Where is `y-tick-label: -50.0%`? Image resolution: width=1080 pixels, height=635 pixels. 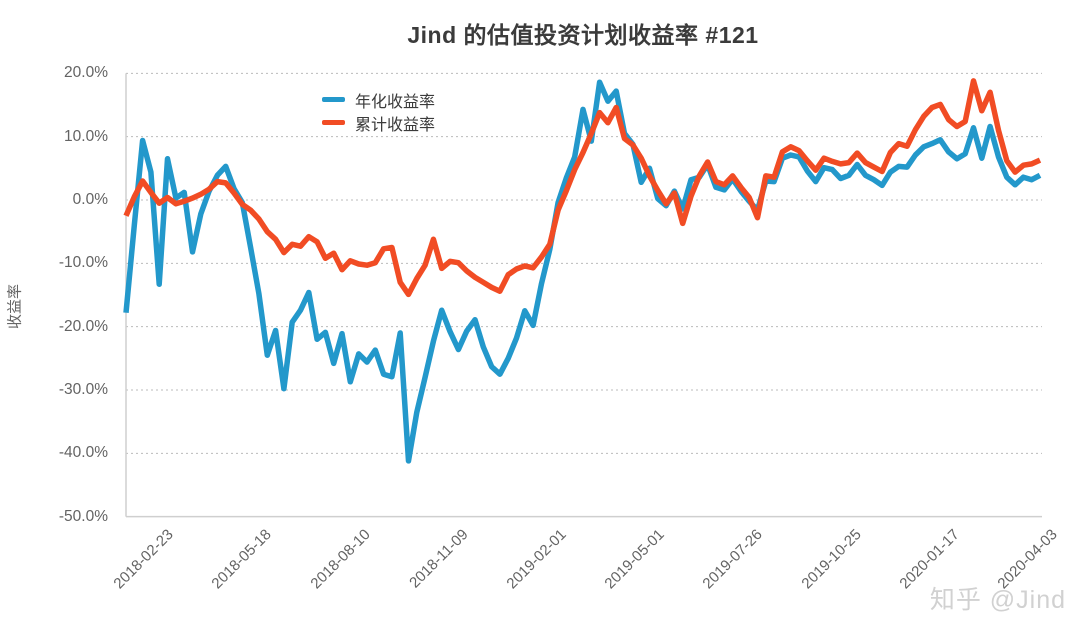
y-tick-label: -50.0% is located at coordinates (83, 516).